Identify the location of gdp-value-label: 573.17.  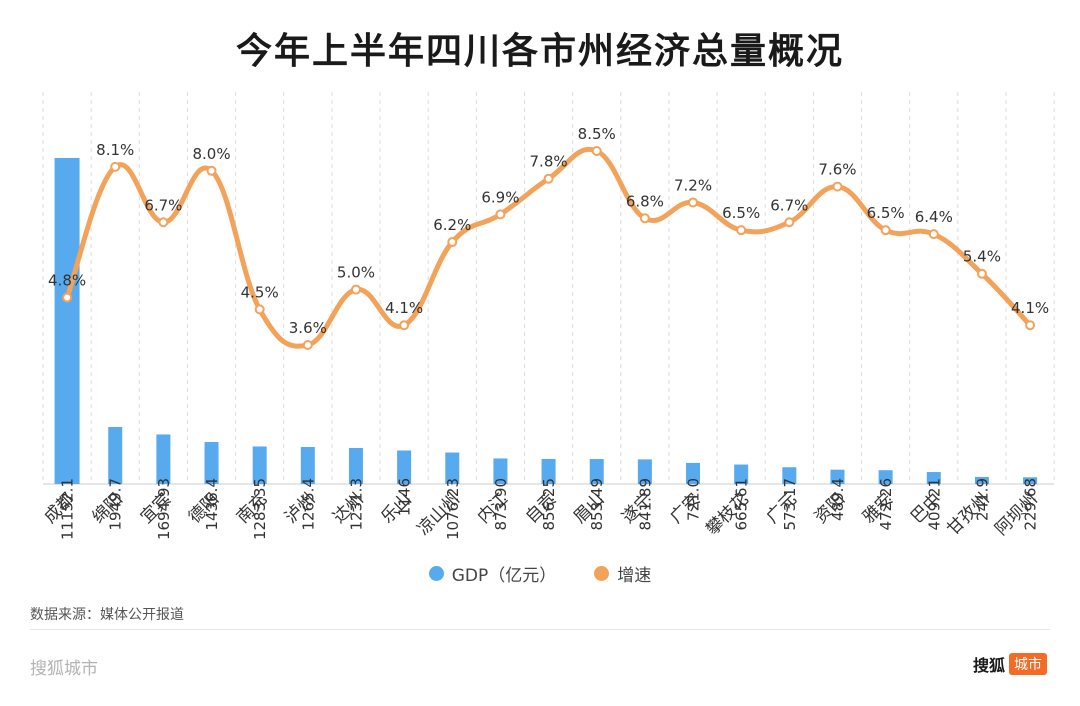
(790, 504).